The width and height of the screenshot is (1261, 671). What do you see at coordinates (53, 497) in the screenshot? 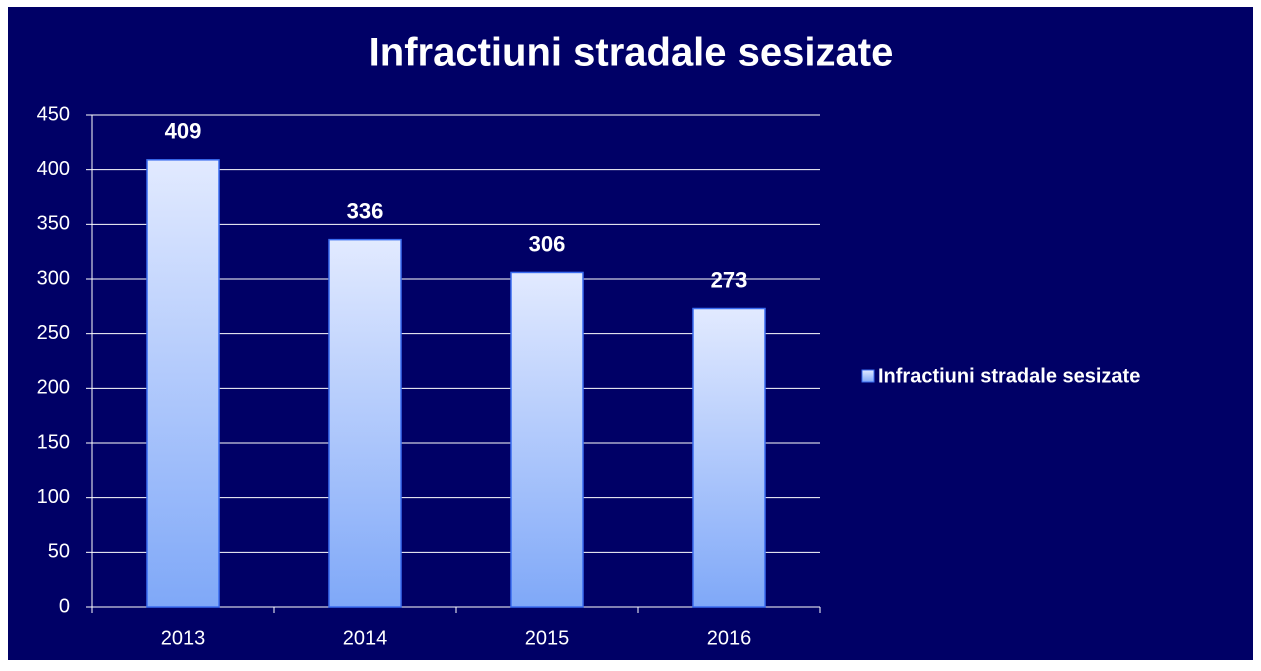
I see `y-tick-label: 100` at bounding box center [53, 497].